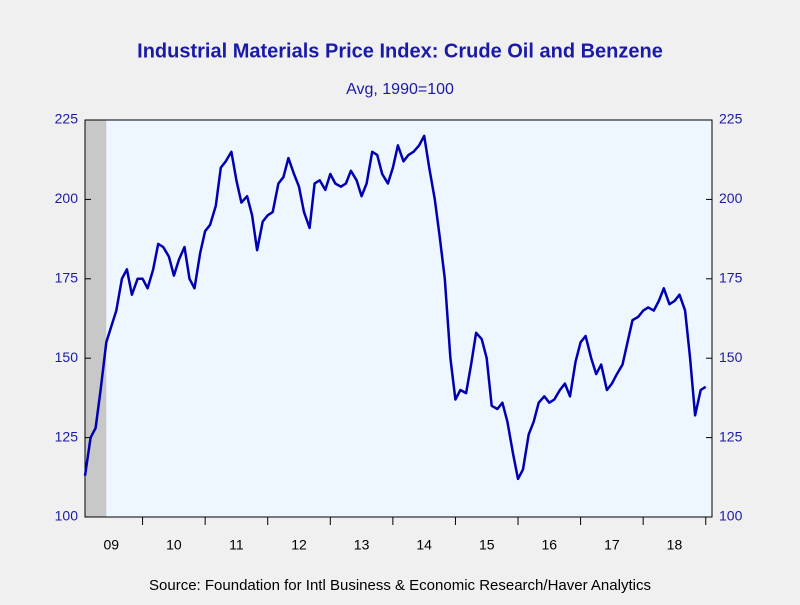 The width and height of the screenshot is (800, 605). I want to click on x-tick-label: 11, so click(236, 545).